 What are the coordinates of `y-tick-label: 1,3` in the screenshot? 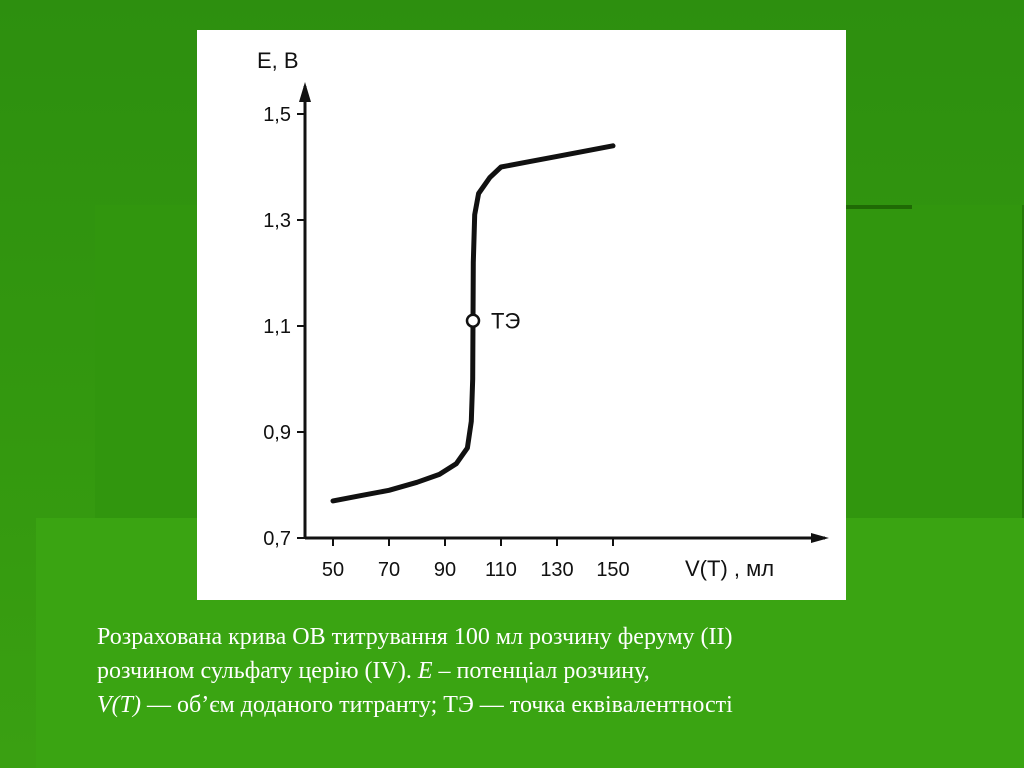 It's located at (277, 221).